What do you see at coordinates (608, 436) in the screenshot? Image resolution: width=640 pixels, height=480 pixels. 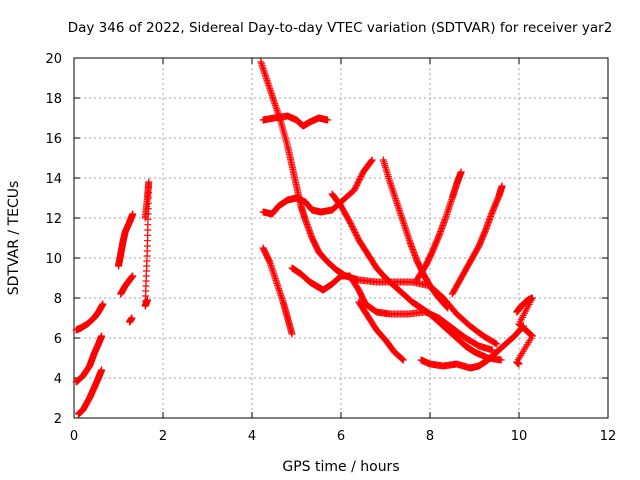 I see `x-tick-label: 12` at bounding box center [608, 436].